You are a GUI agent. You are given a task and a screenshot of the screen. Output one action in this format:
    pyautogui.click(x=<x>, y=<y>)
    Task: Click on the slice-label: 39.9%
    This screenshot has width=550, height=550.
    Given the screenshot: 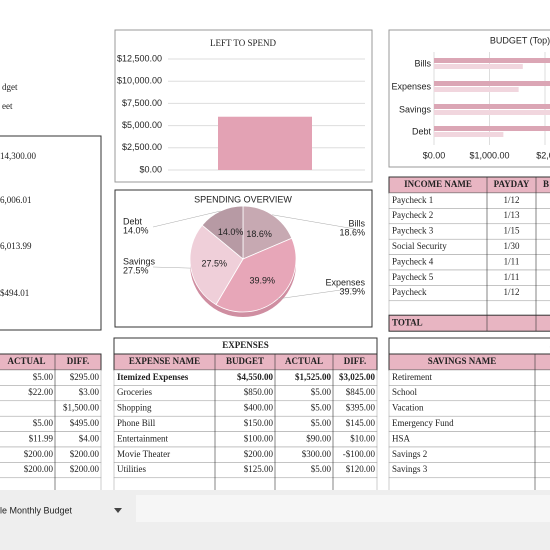 What is the action you would take?
    pyautogui.click(x=262, y=280)
    